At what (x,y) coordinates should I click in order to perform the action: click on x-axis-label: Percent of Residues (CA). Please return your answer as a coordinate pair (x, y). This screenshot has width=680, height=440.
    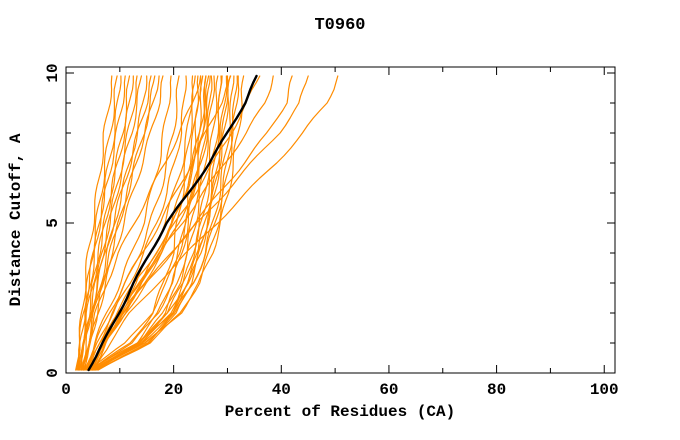
    Looking at the image, I should click on (340, 412).